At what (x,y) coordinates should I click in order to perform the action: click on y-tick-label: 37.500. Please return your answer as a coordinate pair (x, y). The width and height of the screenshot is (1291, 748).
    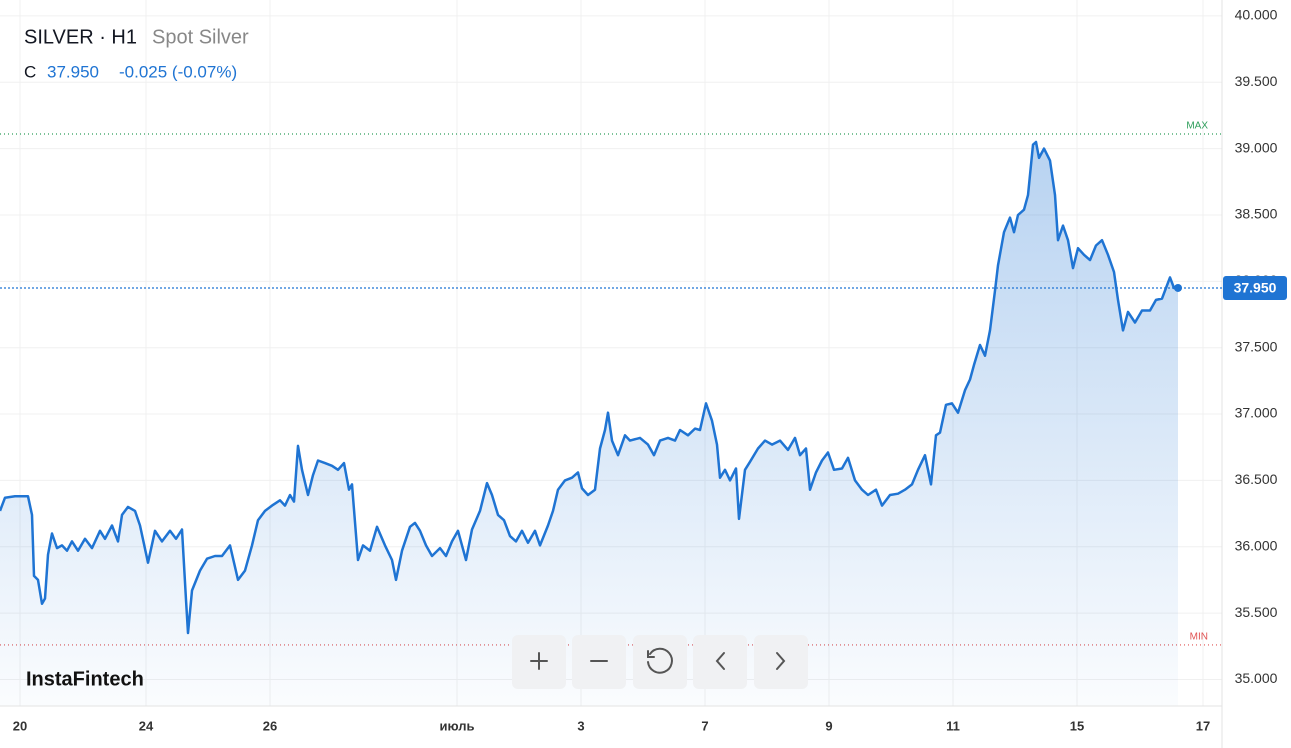
    Looking at the image, I should click on (1256, 346).